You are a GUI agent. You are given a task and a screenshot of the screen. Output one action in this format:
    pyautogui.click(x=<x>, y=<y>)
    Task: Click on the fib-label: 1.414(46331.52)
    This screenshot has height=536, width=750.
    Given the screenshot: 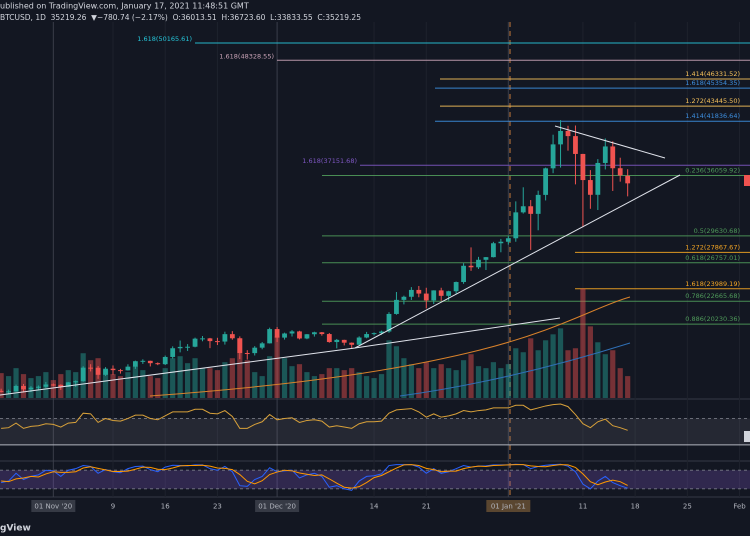 What is the action you would take?
    pyautogui.click(x=712, y=74)
    